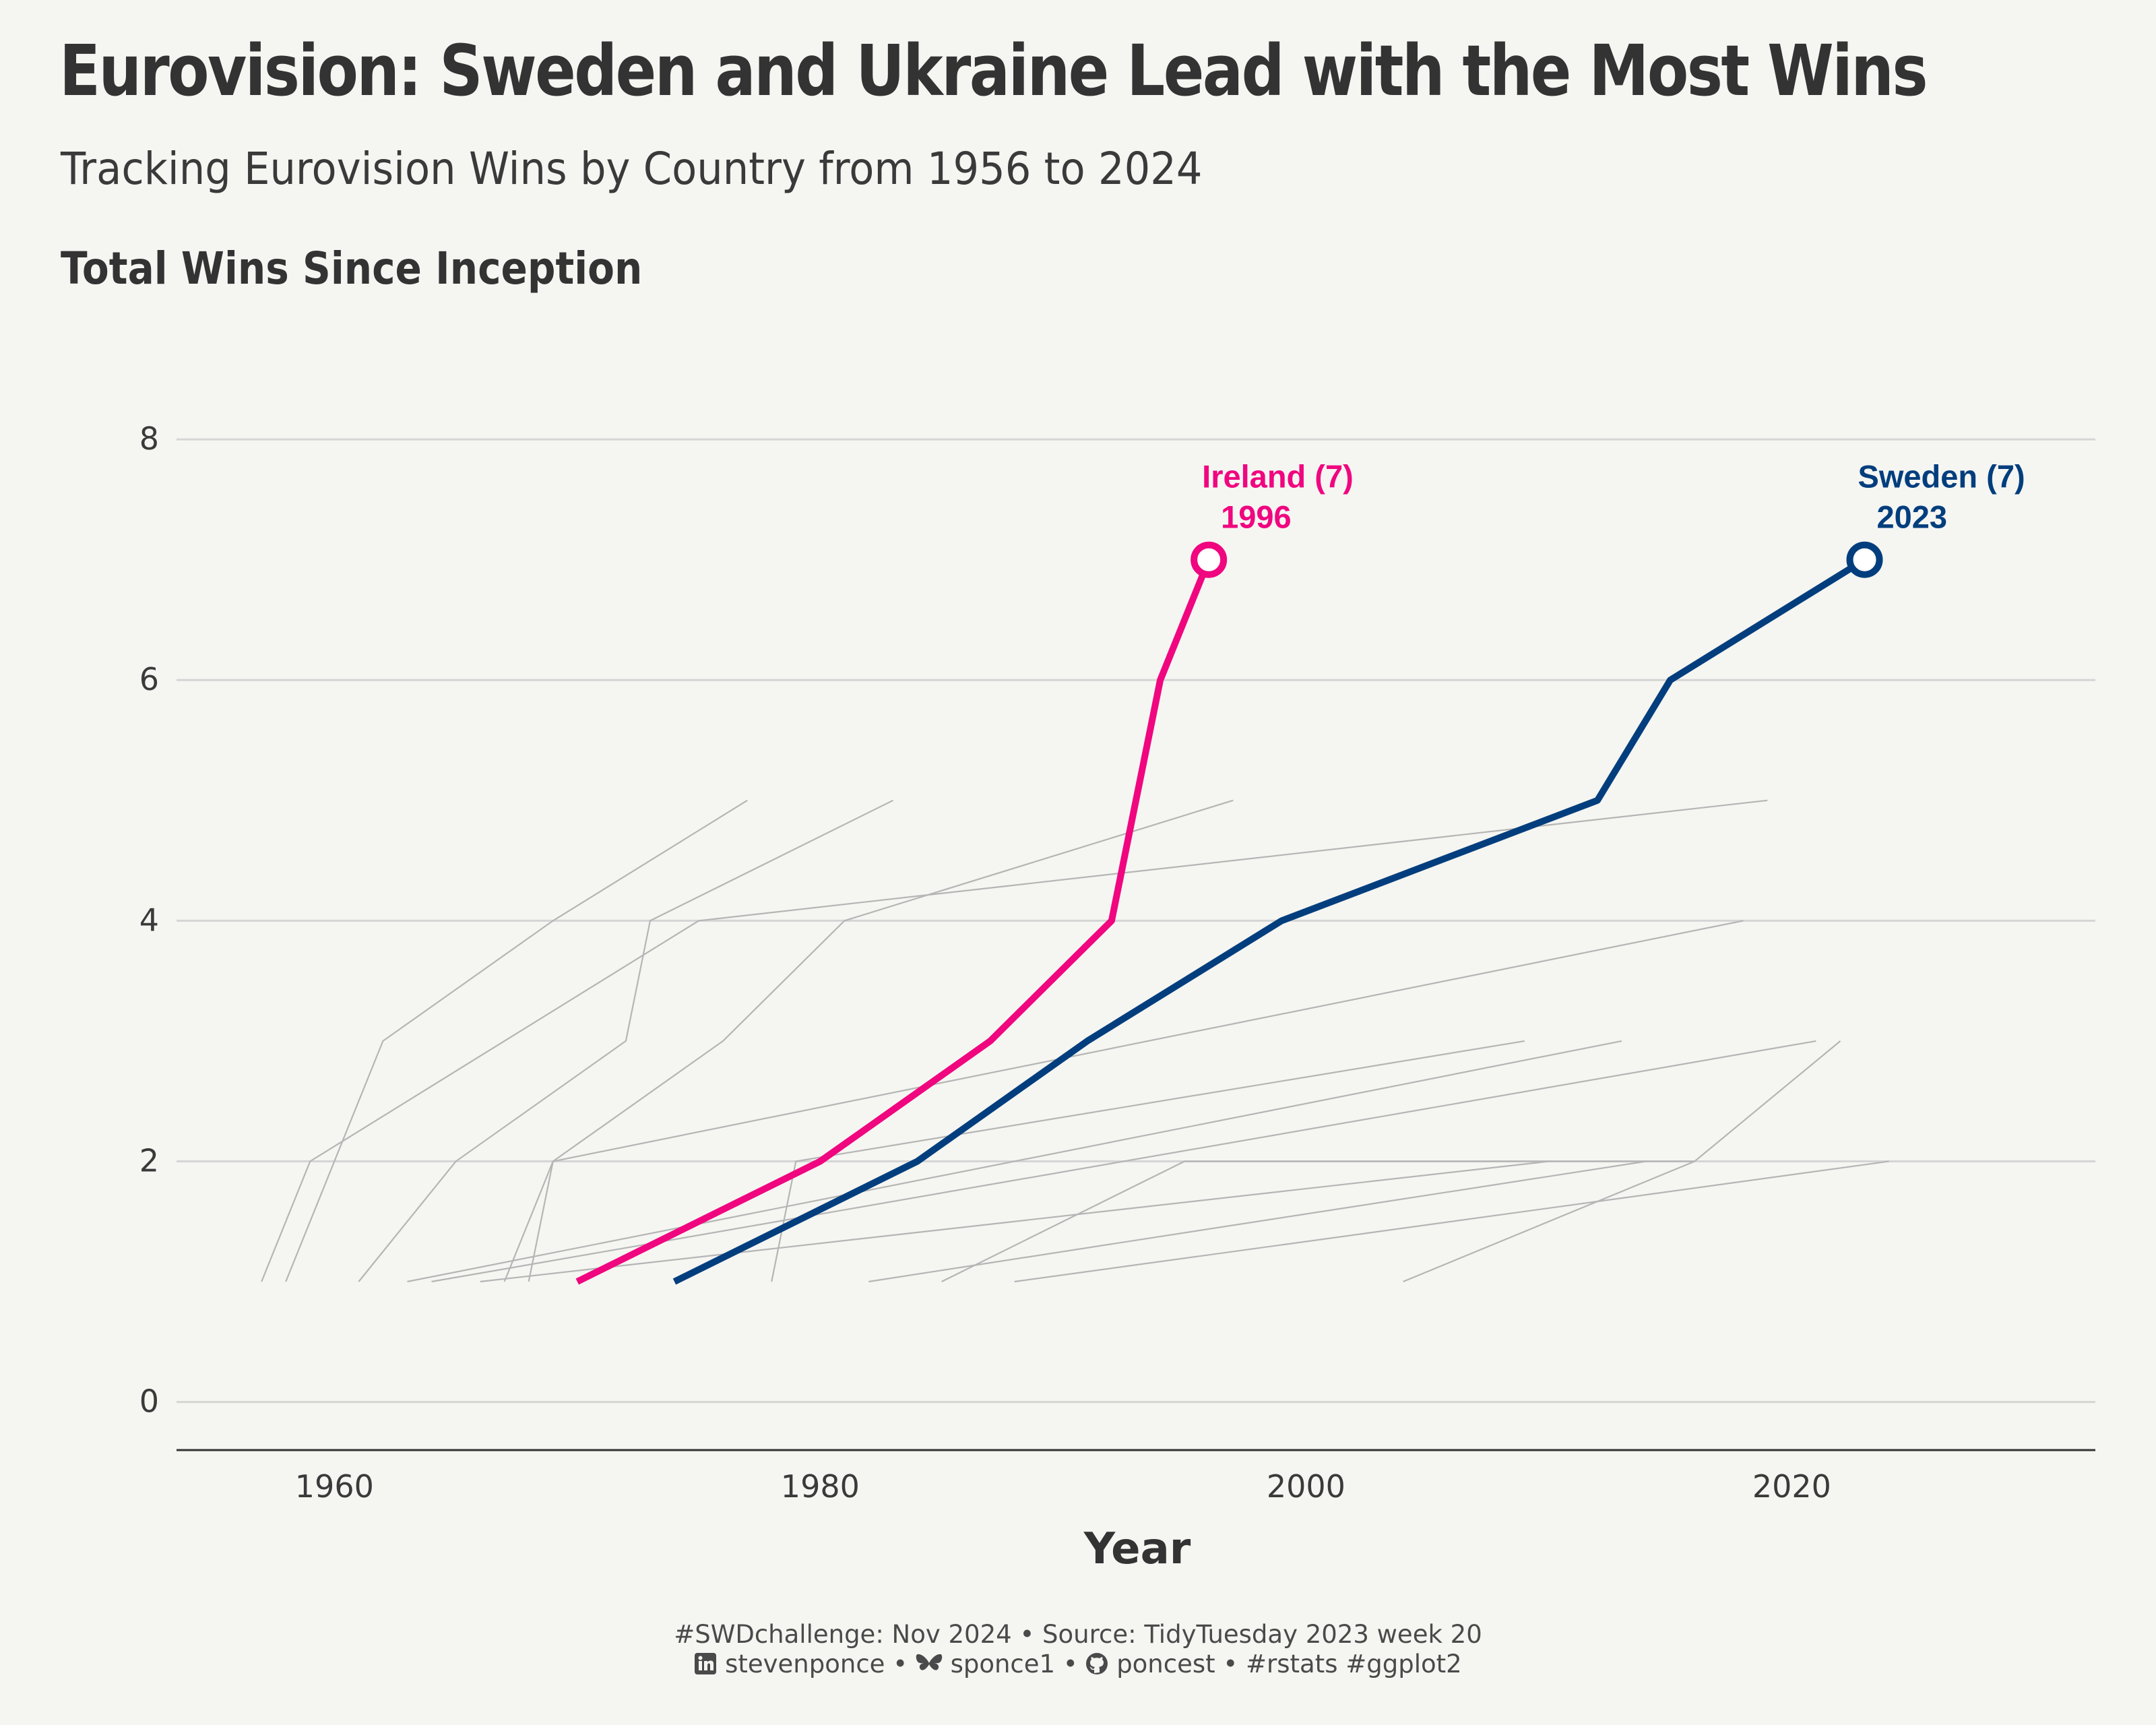  I want to click on series-line-ireland, so click(893, 921).